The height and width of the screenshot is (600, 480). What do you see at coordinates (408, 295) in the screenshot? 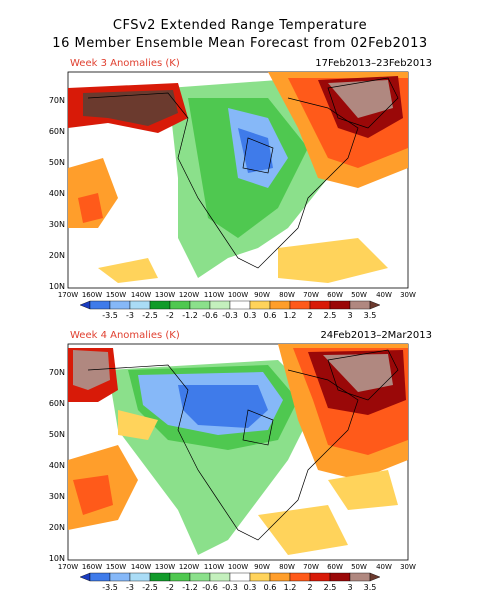
I see `svg-text: 30W` at bounding box center [408, 295].